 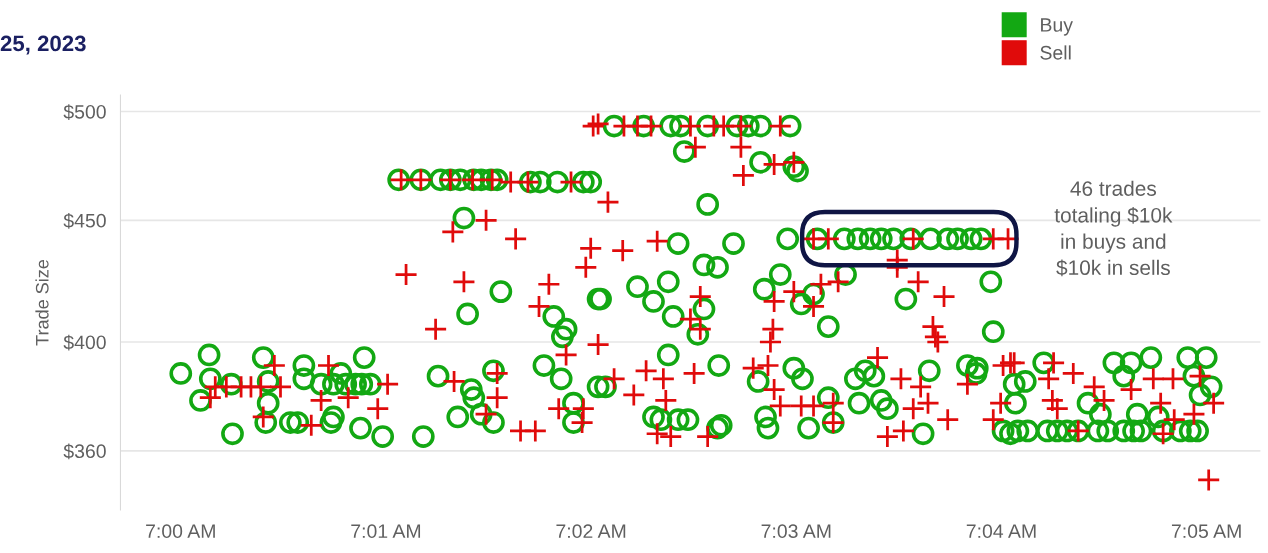 I want to click on y-tick-label: $400, so click(x=84, y=342).